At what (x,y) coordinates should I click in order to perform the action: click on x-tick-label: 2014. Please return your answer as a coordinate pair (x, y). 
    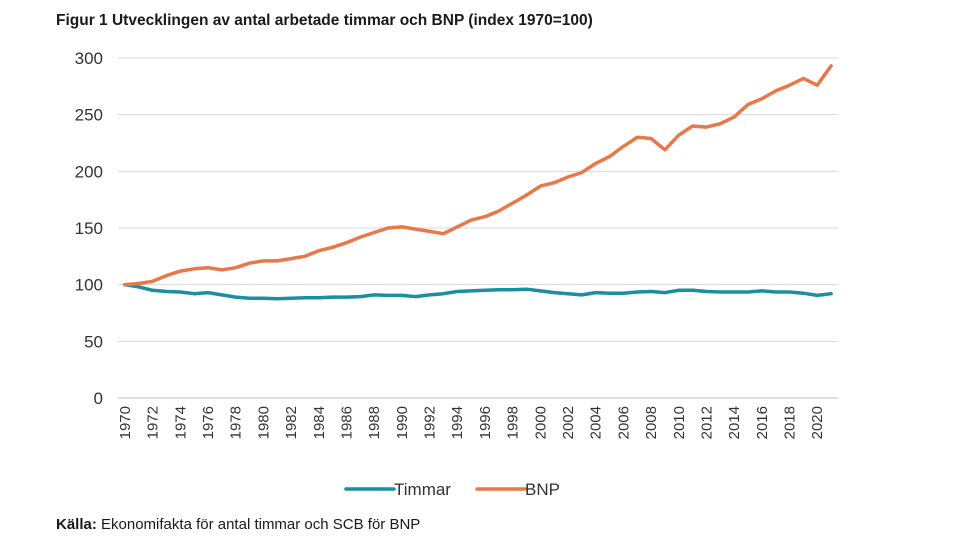
    Looking at the image, I should click on (734, 422).